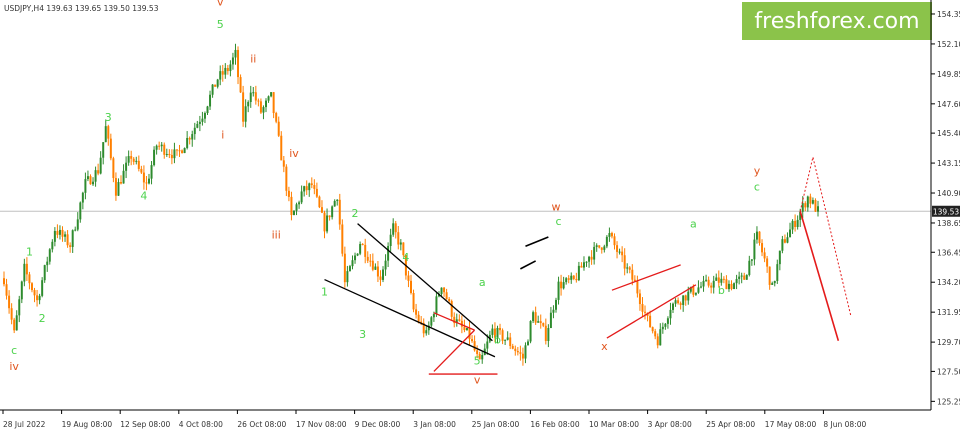 The width and height of the screenshot is (960, 430). I want to click on time-tick-label: 26 Oct 08:00, so click(261, 424).